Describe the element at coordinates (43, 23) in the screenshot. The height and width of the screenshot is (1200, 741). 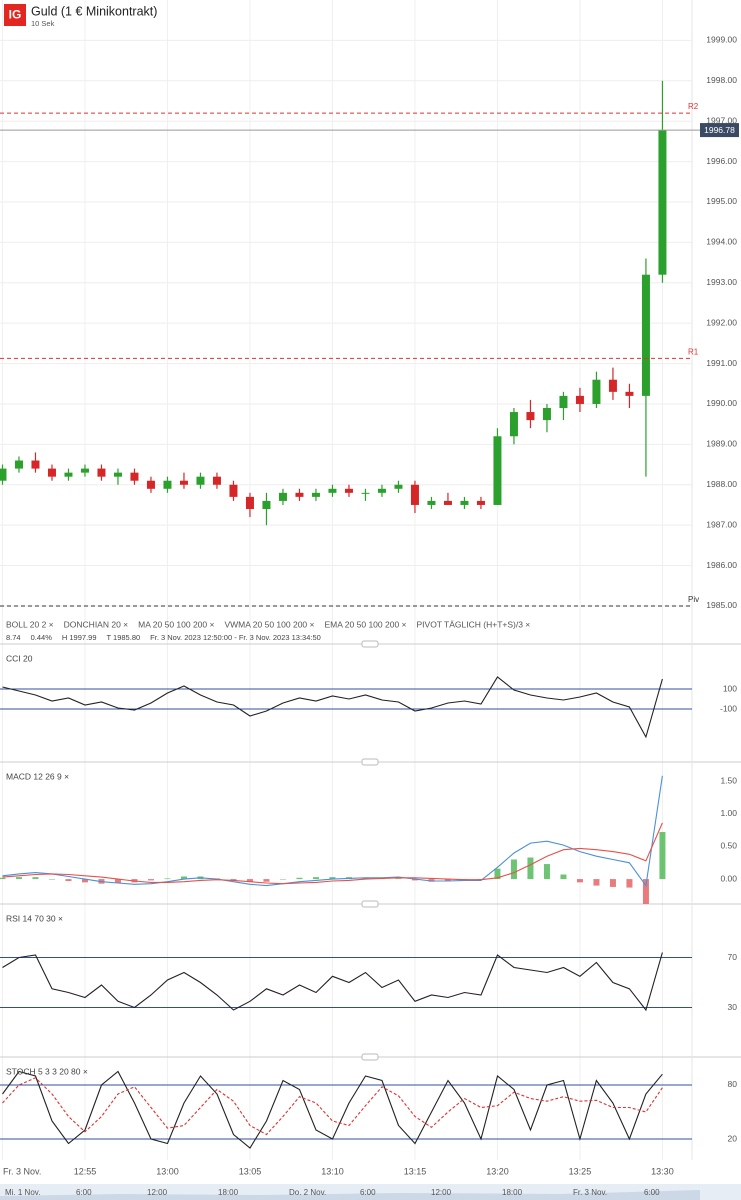
I see `interval: 10 Sek` at that location.